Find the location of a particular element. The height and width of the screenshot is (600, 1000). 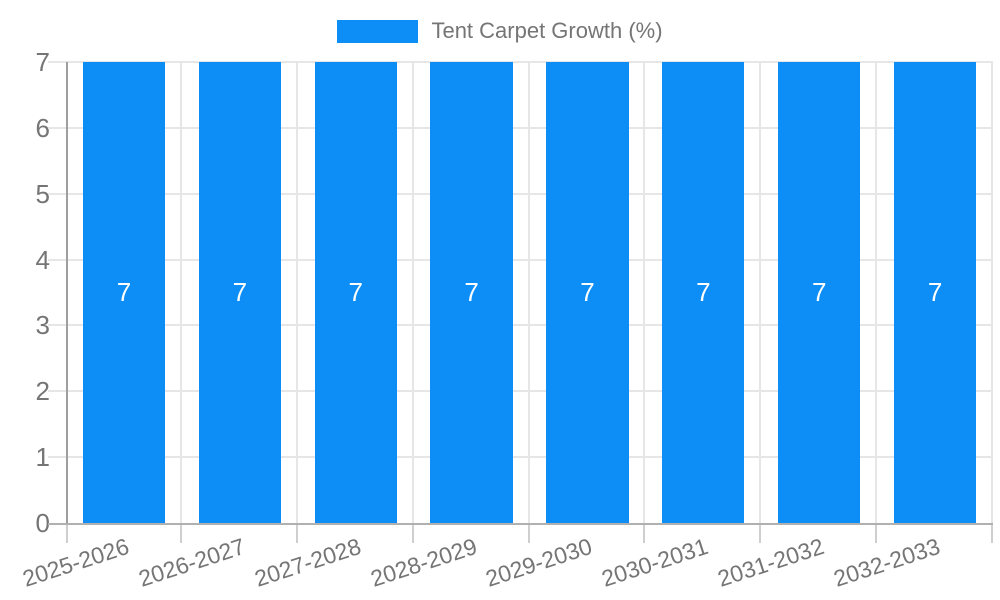

x-tick-label: 2026-2027 is located at coordinates (191, 562).